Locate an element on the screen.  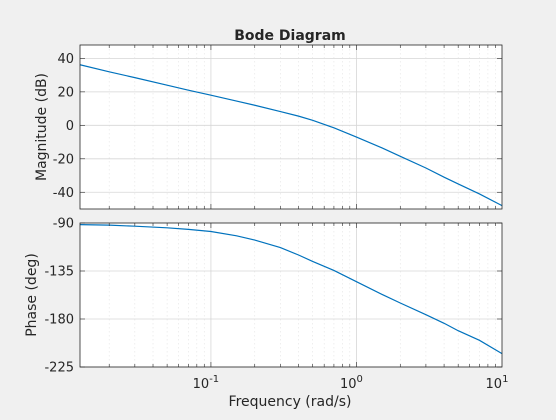
mag-y-tick-label: 20 is located at coordinates (65, 92).